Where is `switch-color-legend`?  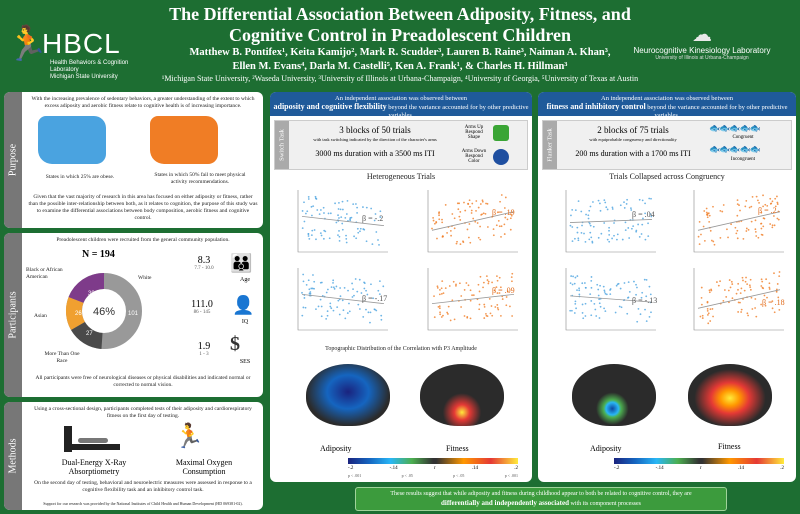 switch-color-legend is located at coordinates (433, 461).